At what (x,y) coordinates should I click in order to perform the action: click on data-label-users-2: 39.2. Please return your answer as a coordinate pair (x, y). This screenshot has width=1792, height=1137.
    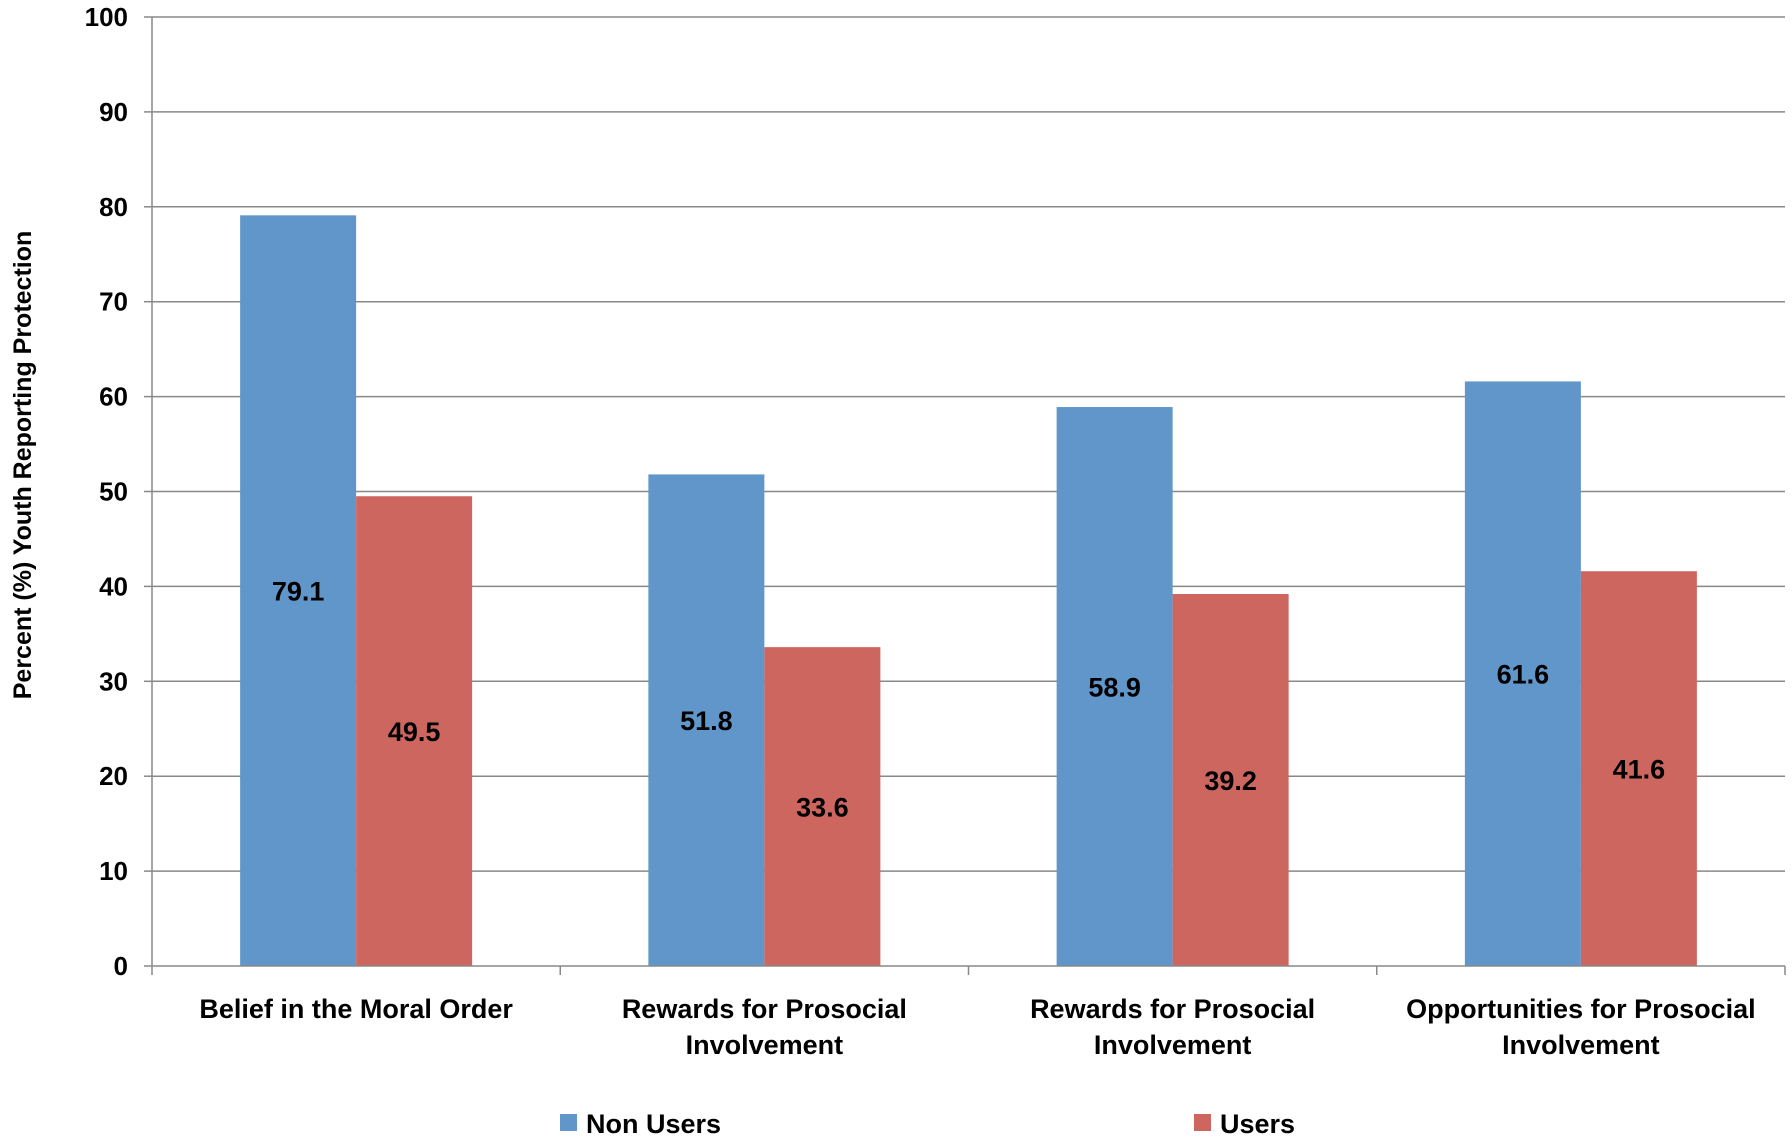
    Looking at the image, I should click on (1230, 781).